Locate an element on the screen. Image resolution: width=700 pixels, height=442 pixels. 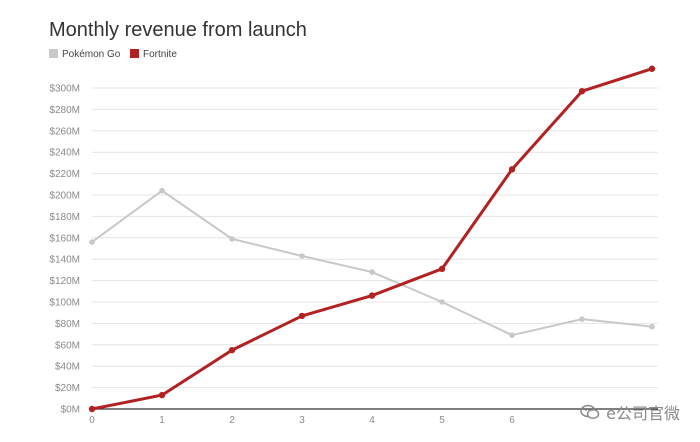
legend-label-0: Pokémon Go is located at coordinates (91, 54).